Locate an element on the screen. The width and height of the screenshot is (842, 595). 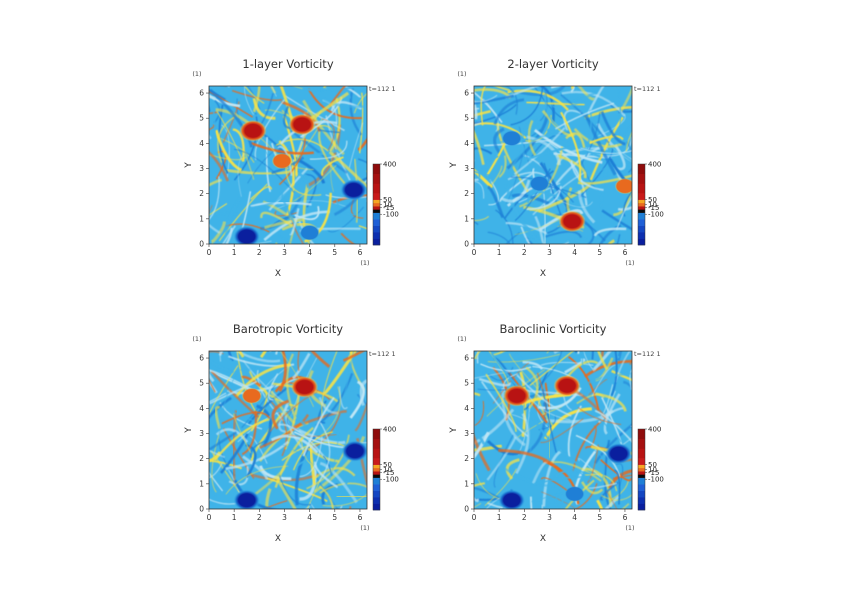
y-tick-label: 1 is located at coordinates (466, 483).